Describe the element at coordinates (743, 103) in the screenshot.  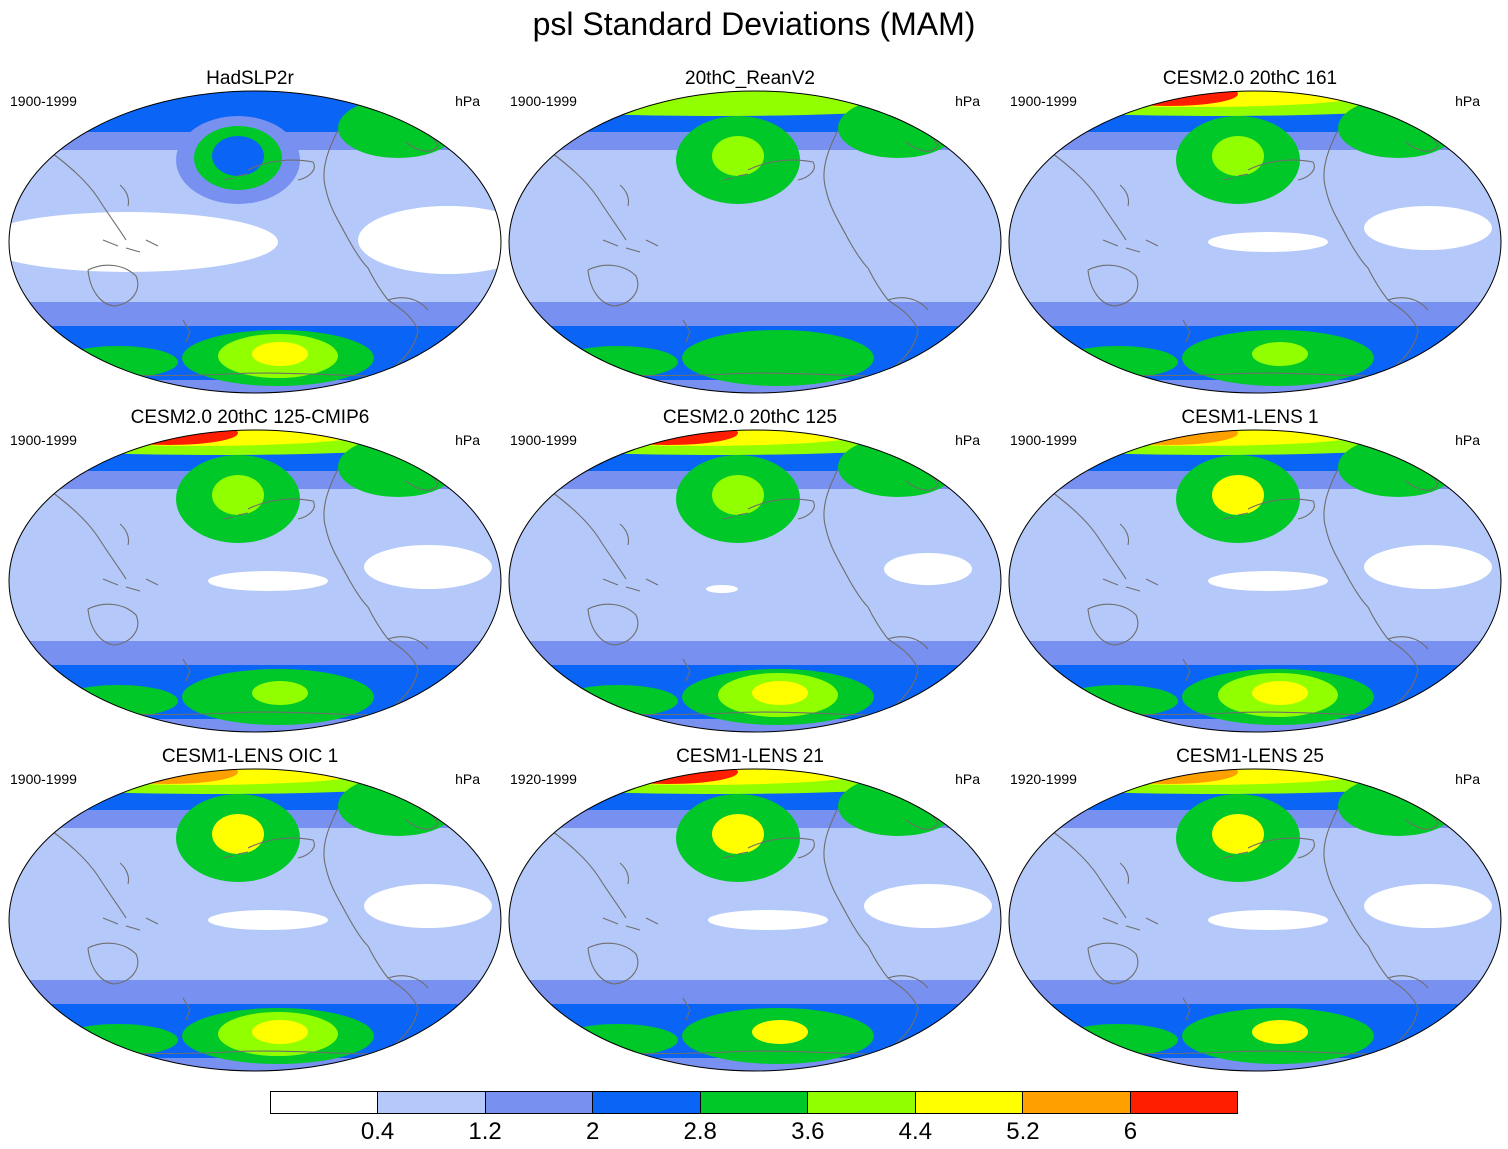
I see `contour-arctic-mid` at that location.